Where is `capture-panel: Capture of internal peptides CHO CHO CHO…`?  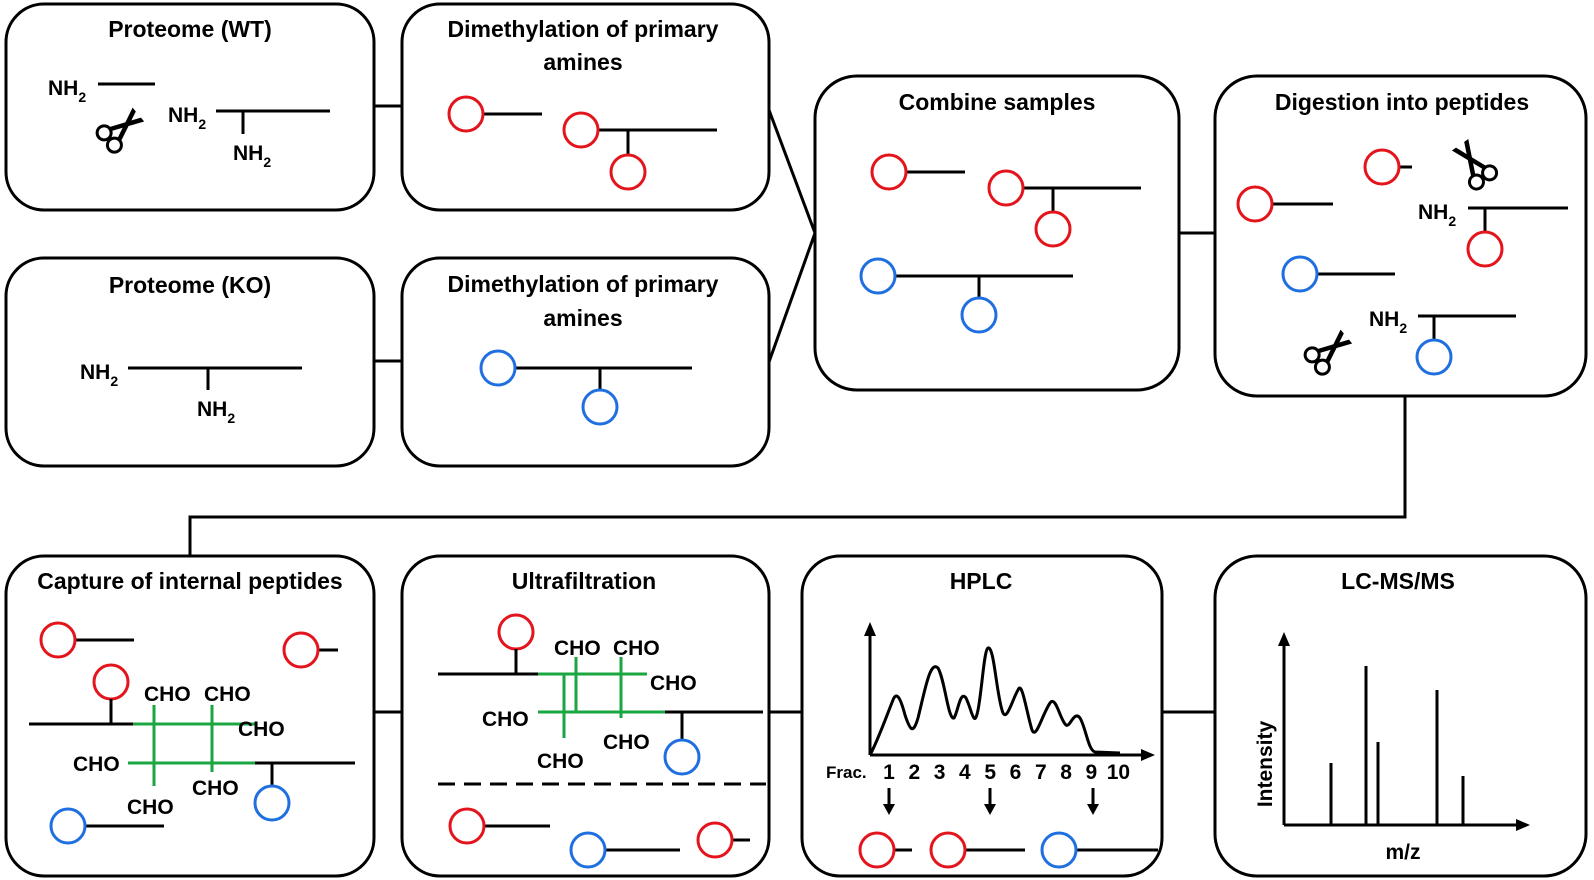 capture-panel: Capture of internal peptides CHO CHO CHO… is located at coordinates (190, 716).